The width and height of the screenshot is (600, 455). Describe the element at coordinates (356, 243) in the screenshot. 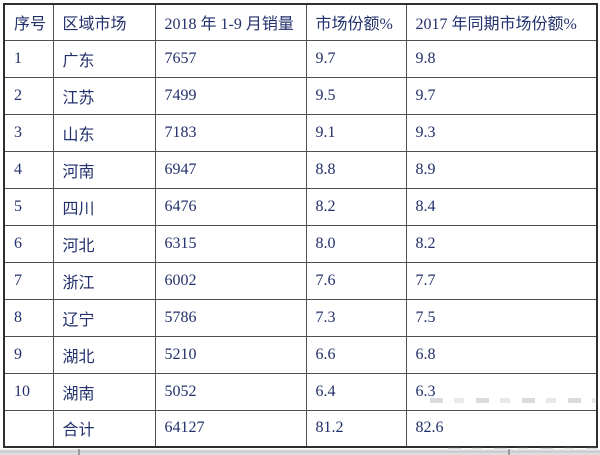

I see `cell-share-2018: 8.0` at that location.